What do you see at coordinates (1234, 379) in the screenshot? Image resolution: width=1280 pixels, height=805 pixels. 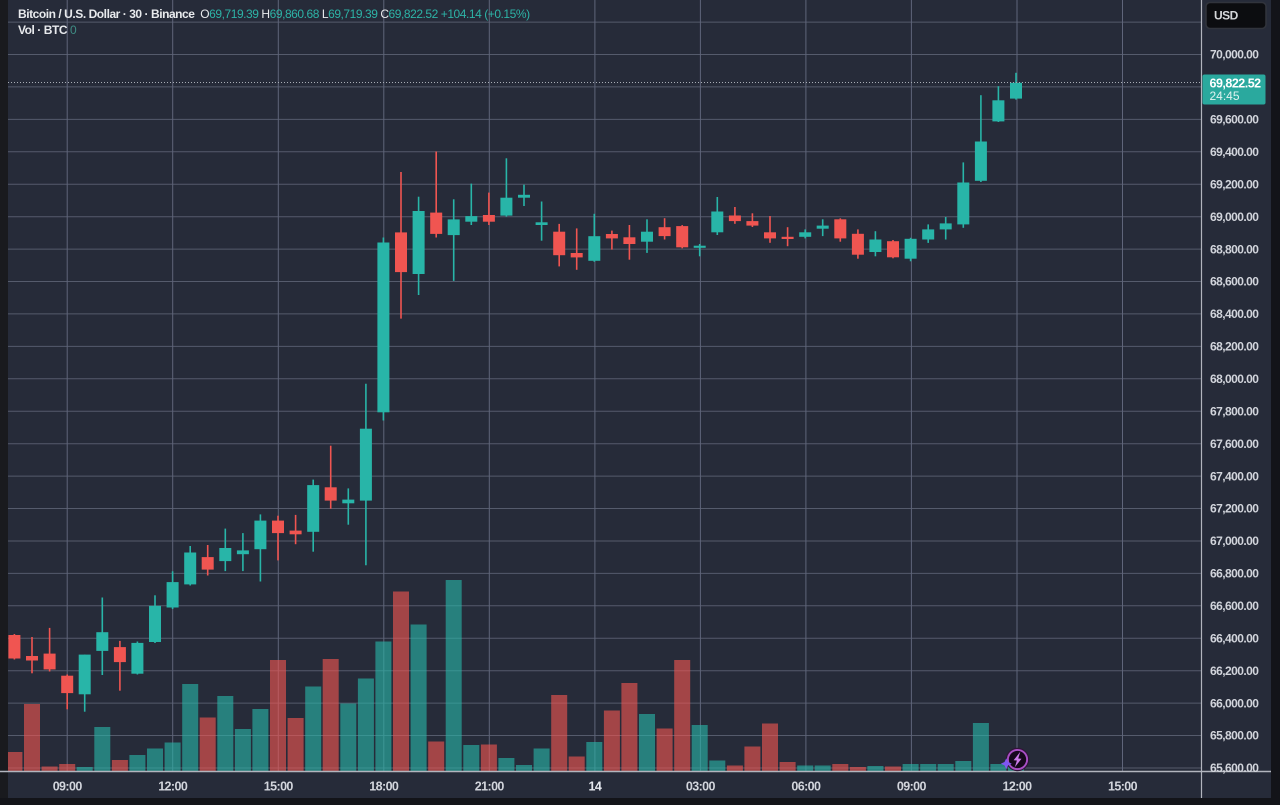 I see `svg-text: 68,000.00` at bounding box center [1234, 379].